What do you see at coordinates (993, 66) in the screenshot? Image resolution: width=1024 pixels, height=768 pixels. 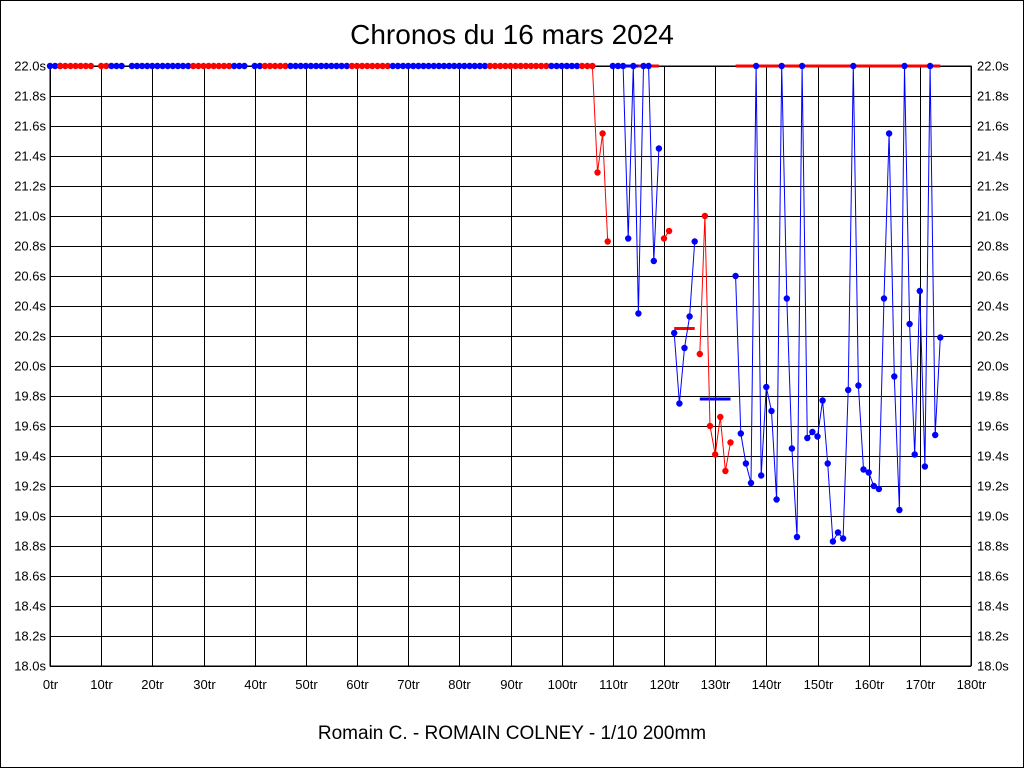 I see `y-tick-label-right: 22.0s` at bounding box center [993, 66].